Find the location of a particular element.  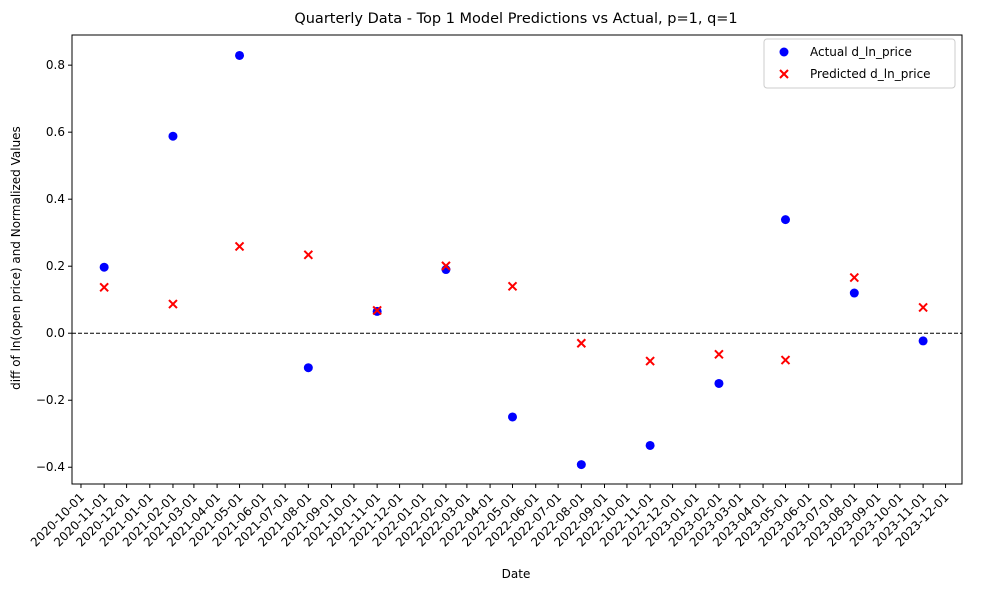

x-axis-title: Date is located at coordinates (516, 574).